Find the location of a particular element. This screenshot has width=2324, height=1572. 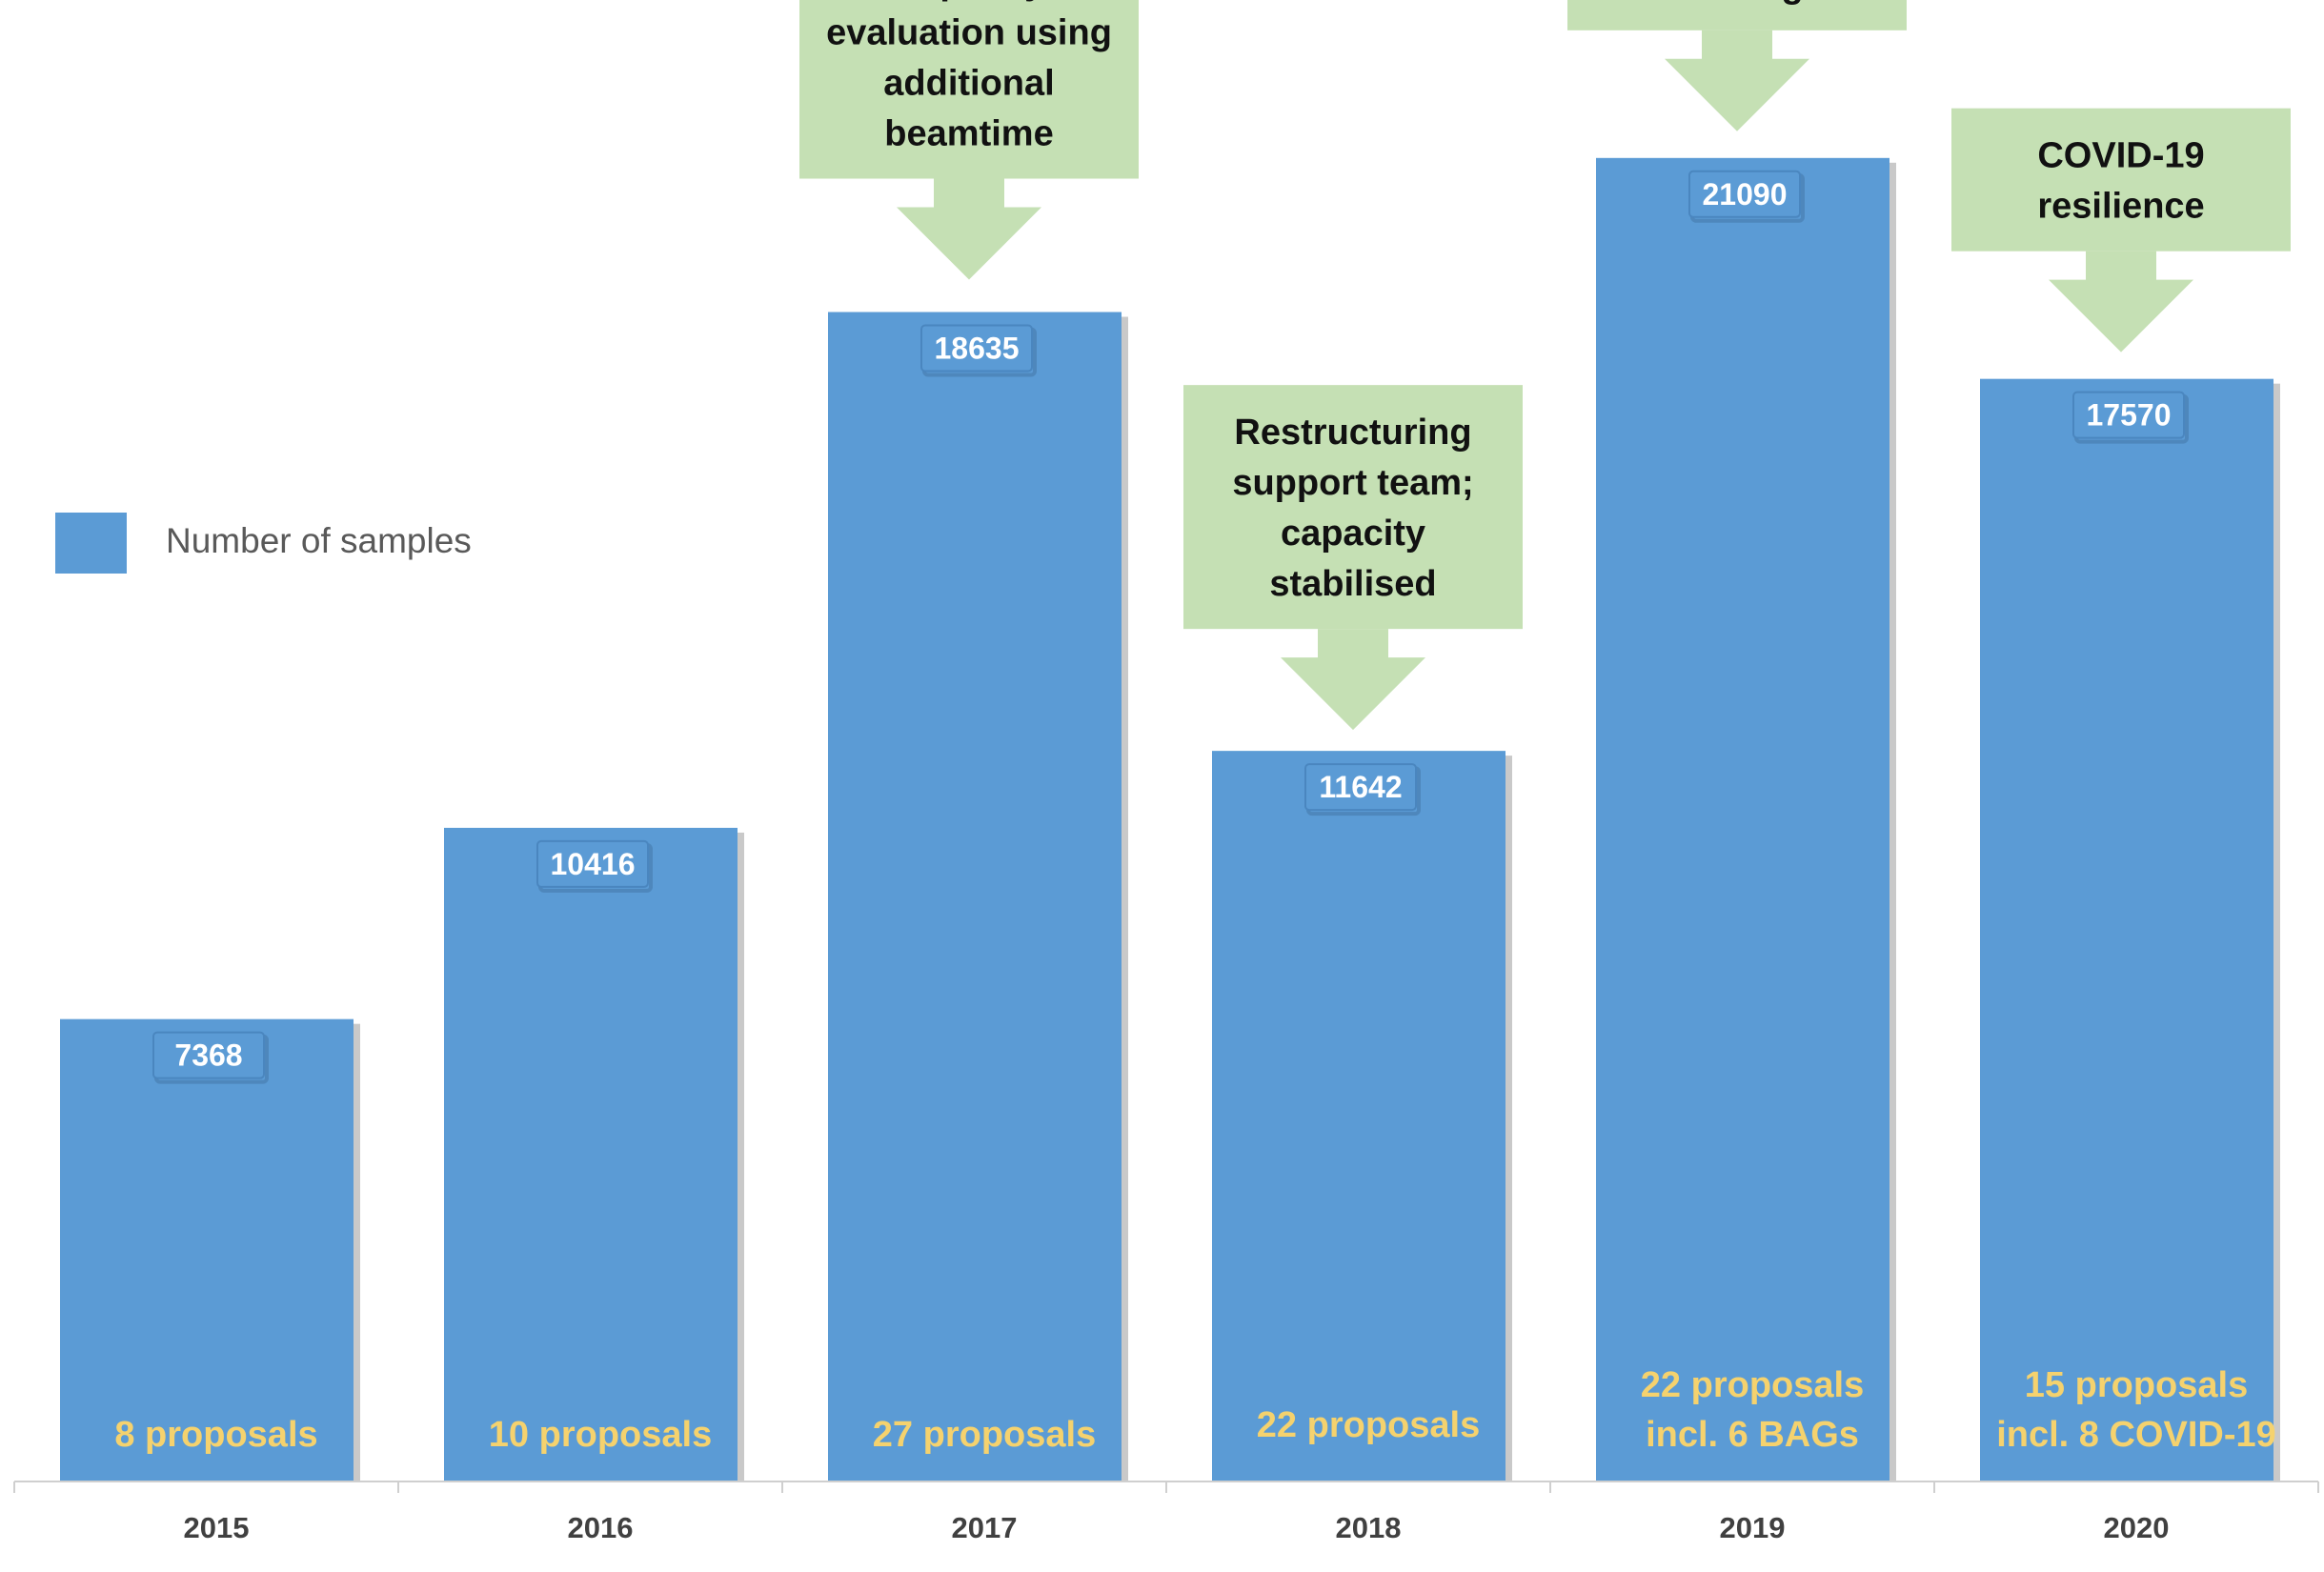

legend-swatch is located at coordinates (91, 543).